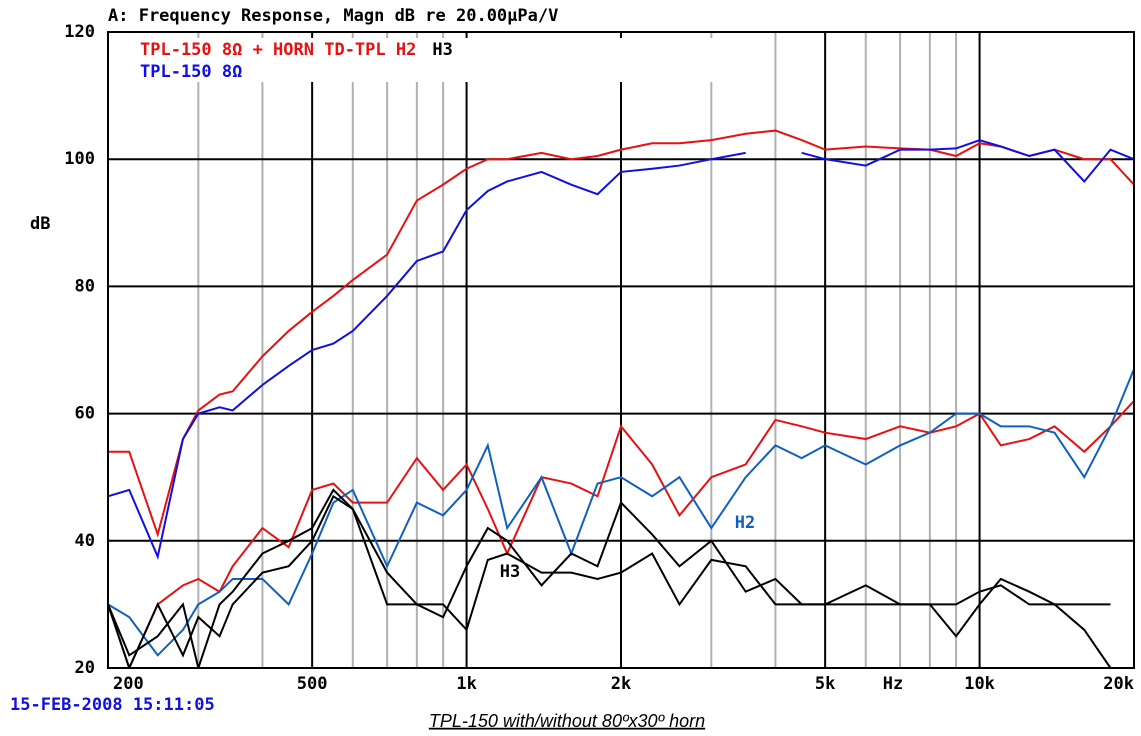  I want to click on y-tick-label: 20, so click(85, 668).